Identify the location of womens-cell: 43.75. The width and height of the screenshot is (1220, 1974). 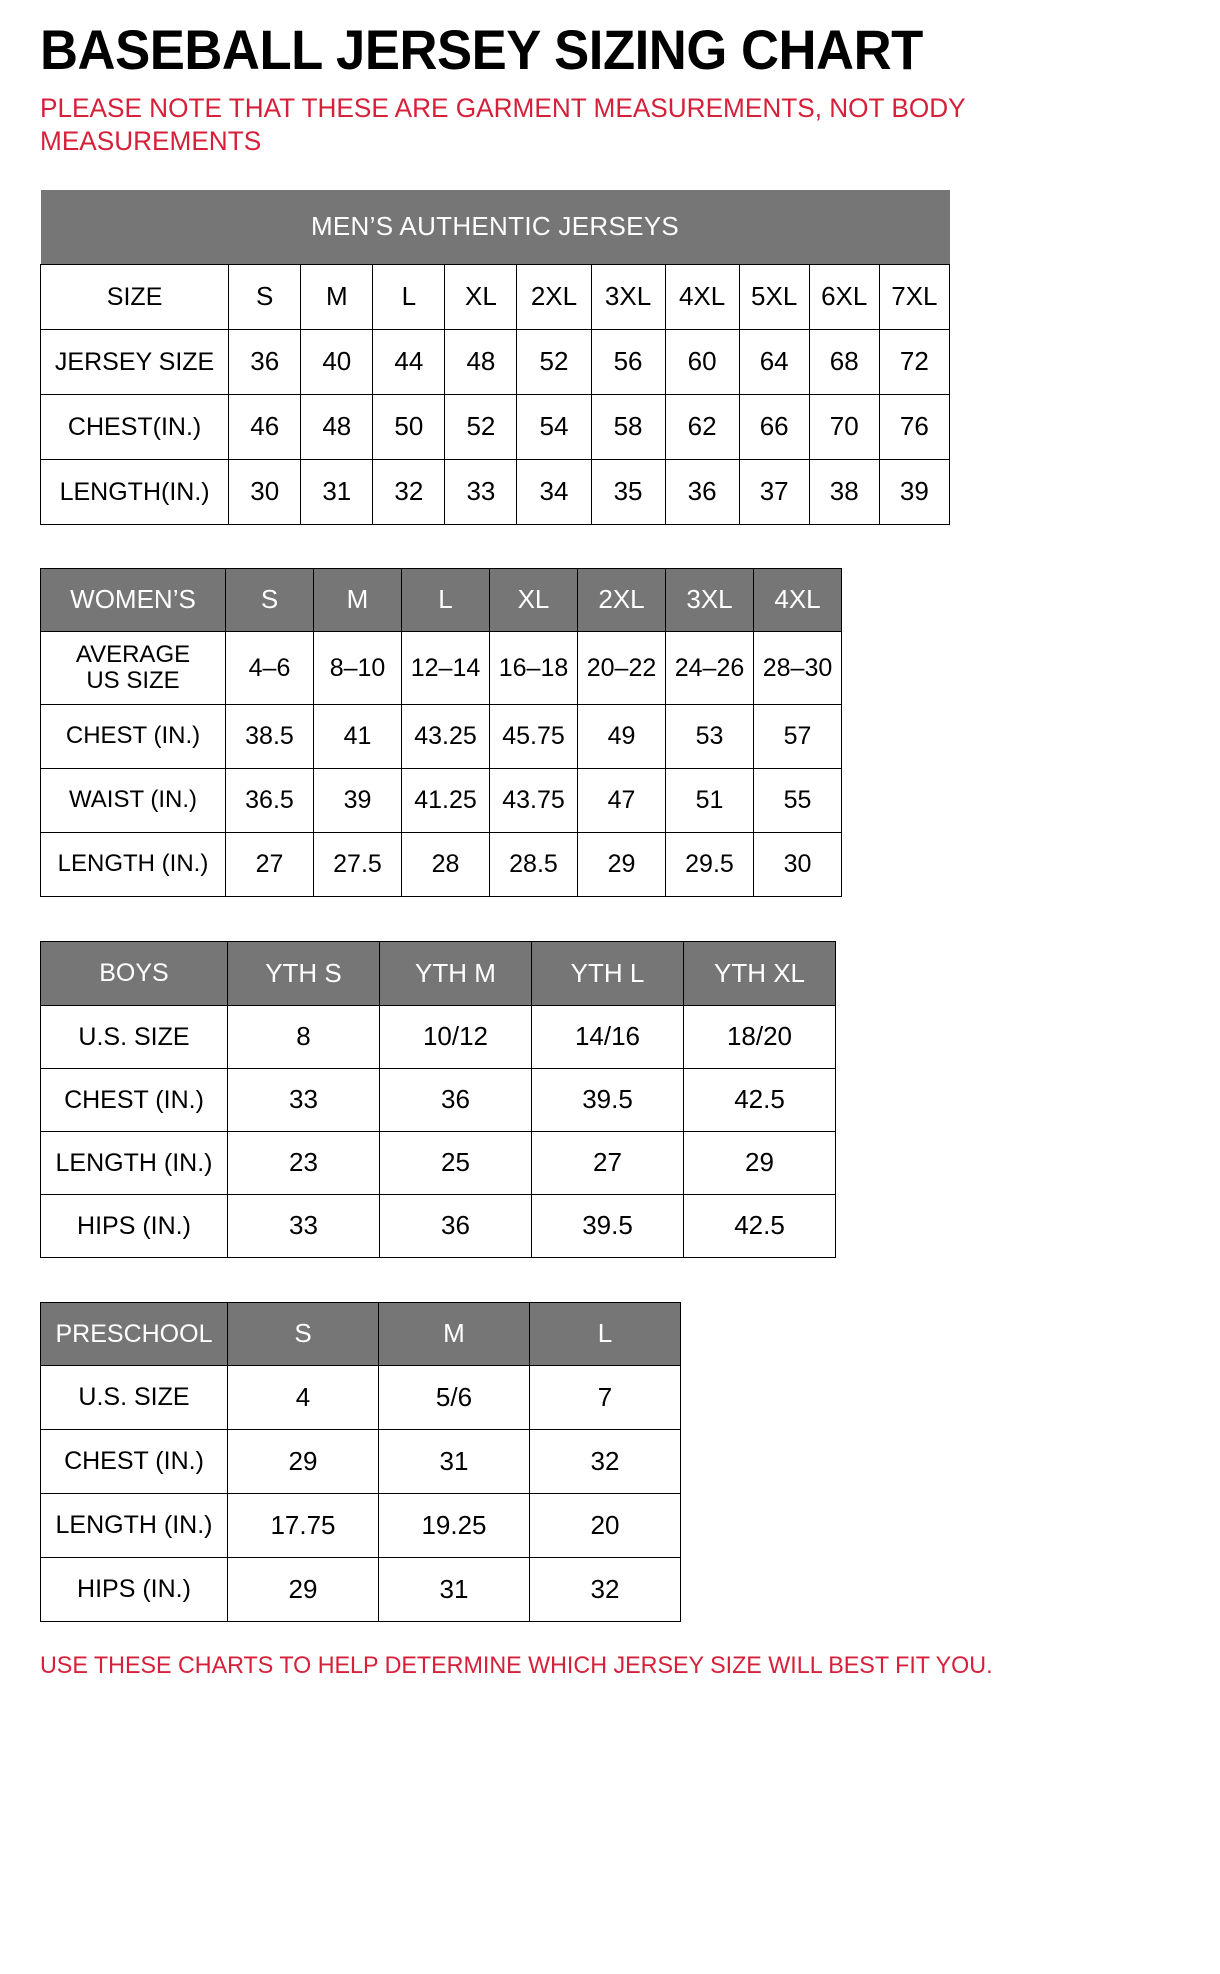
(533, 800).